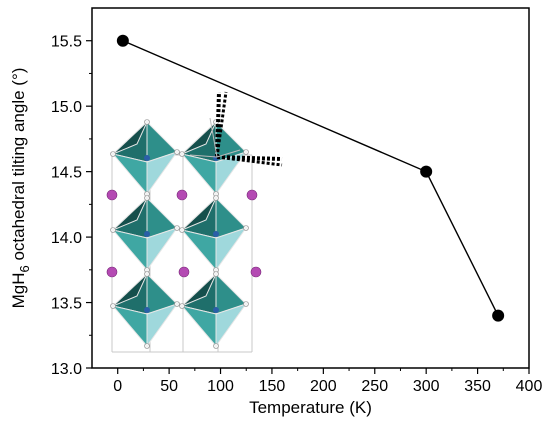 The height and width of the screenshot is (423, 544). I want to click on y-axis-label-subscript: 6, so click(24, 268).